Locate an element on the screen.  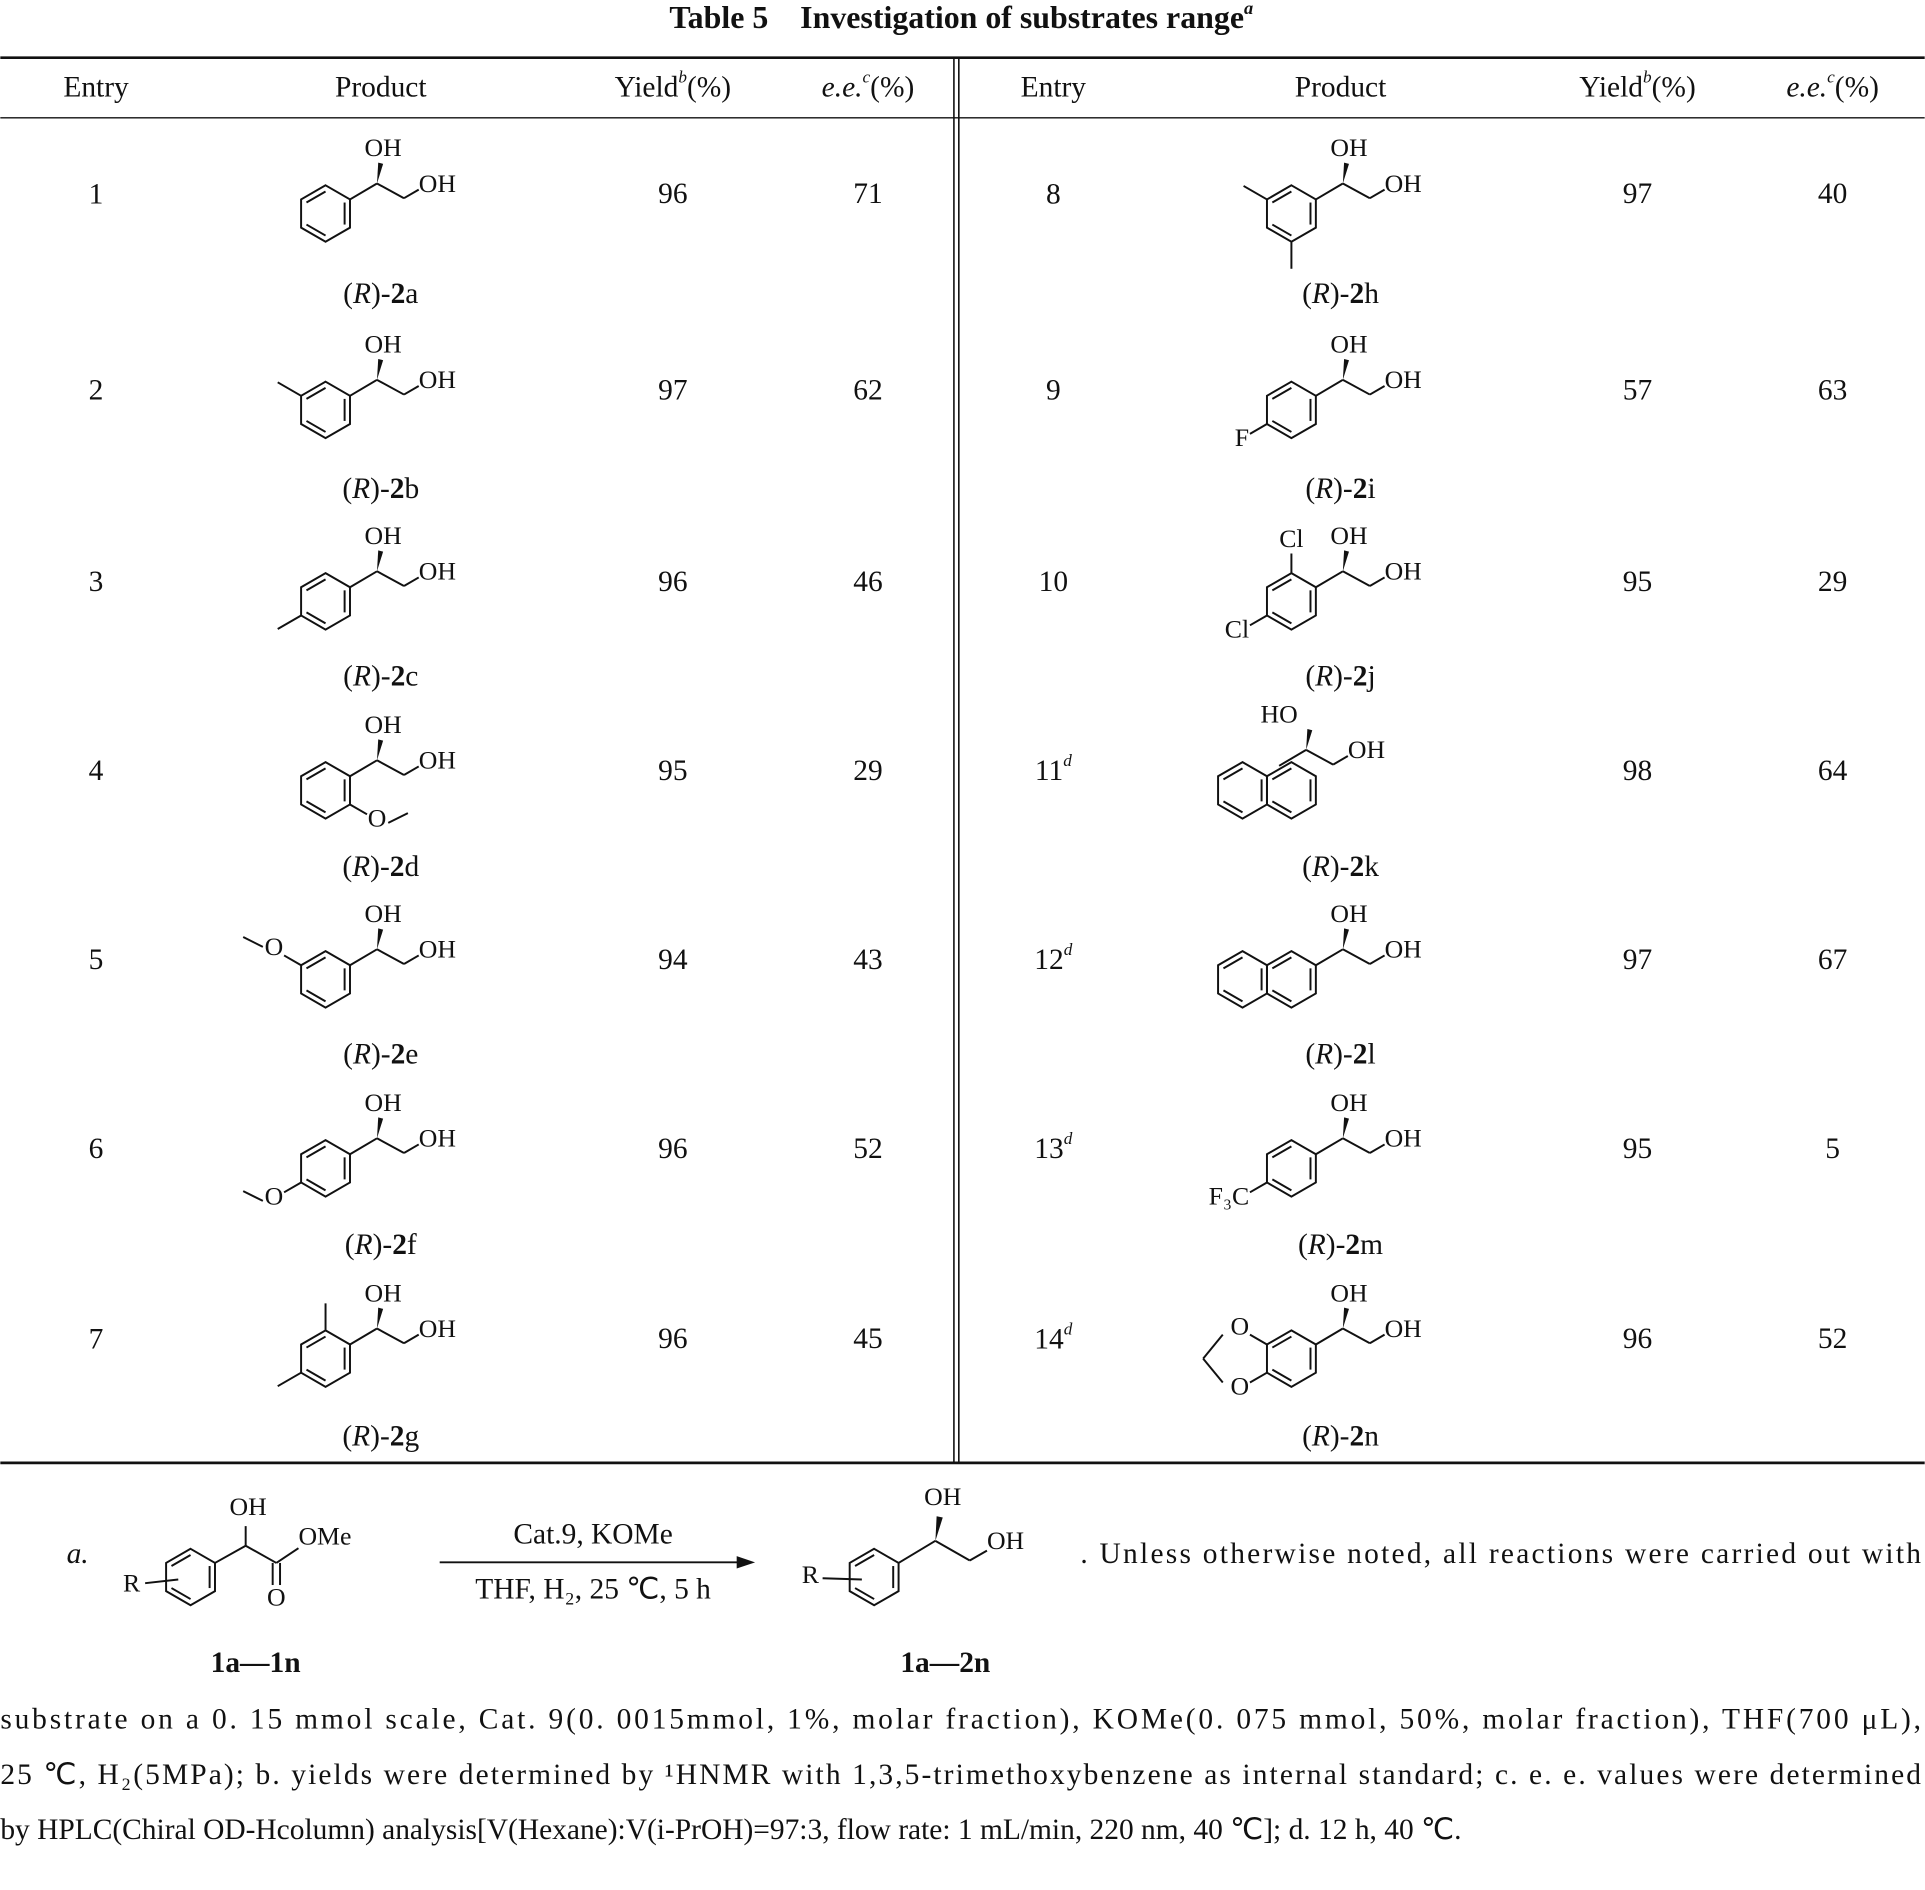
product-label: (R)-2n is located at coordinates (1340, 1436).